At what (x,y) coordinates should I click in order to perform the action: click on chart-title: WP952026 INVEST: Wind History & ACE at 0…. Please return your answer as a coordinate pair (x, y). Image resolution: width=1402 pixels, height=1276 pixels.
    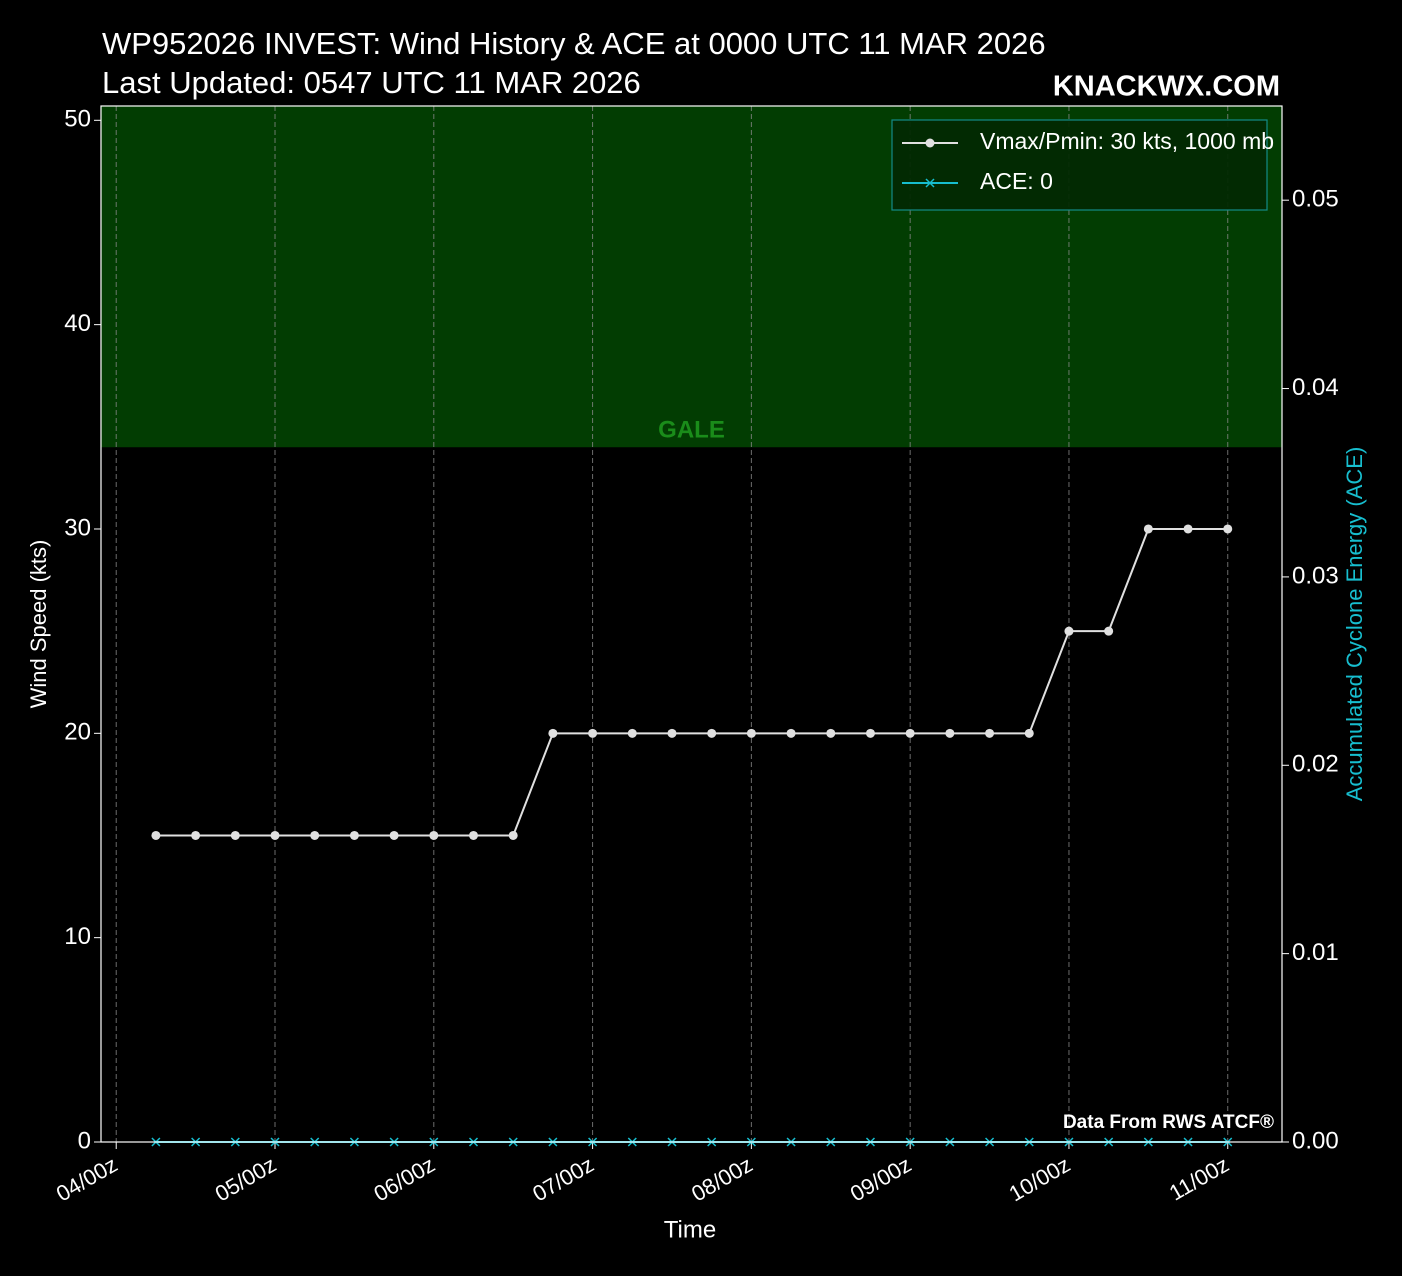
    Looking at the image, I should click on (574, 43).